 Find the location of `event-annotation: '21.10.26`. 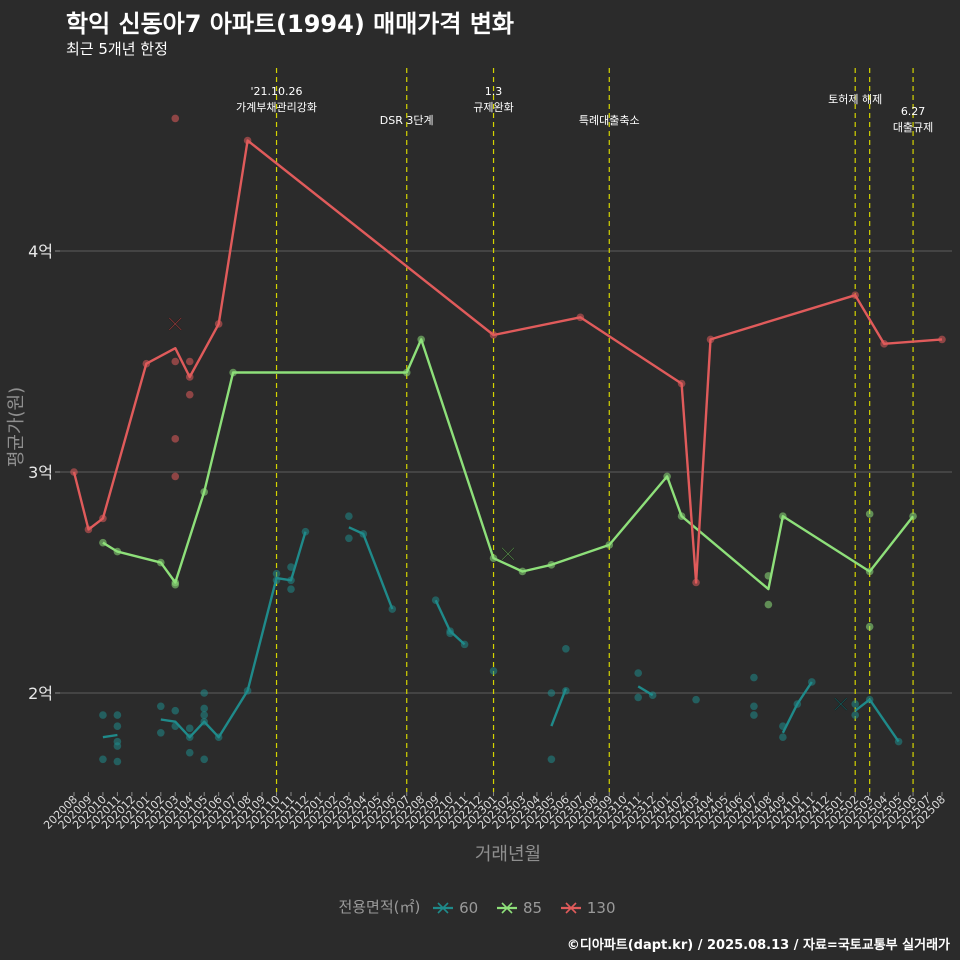

event-annotation: '21.10.26 is located at coordinates (277, 91).